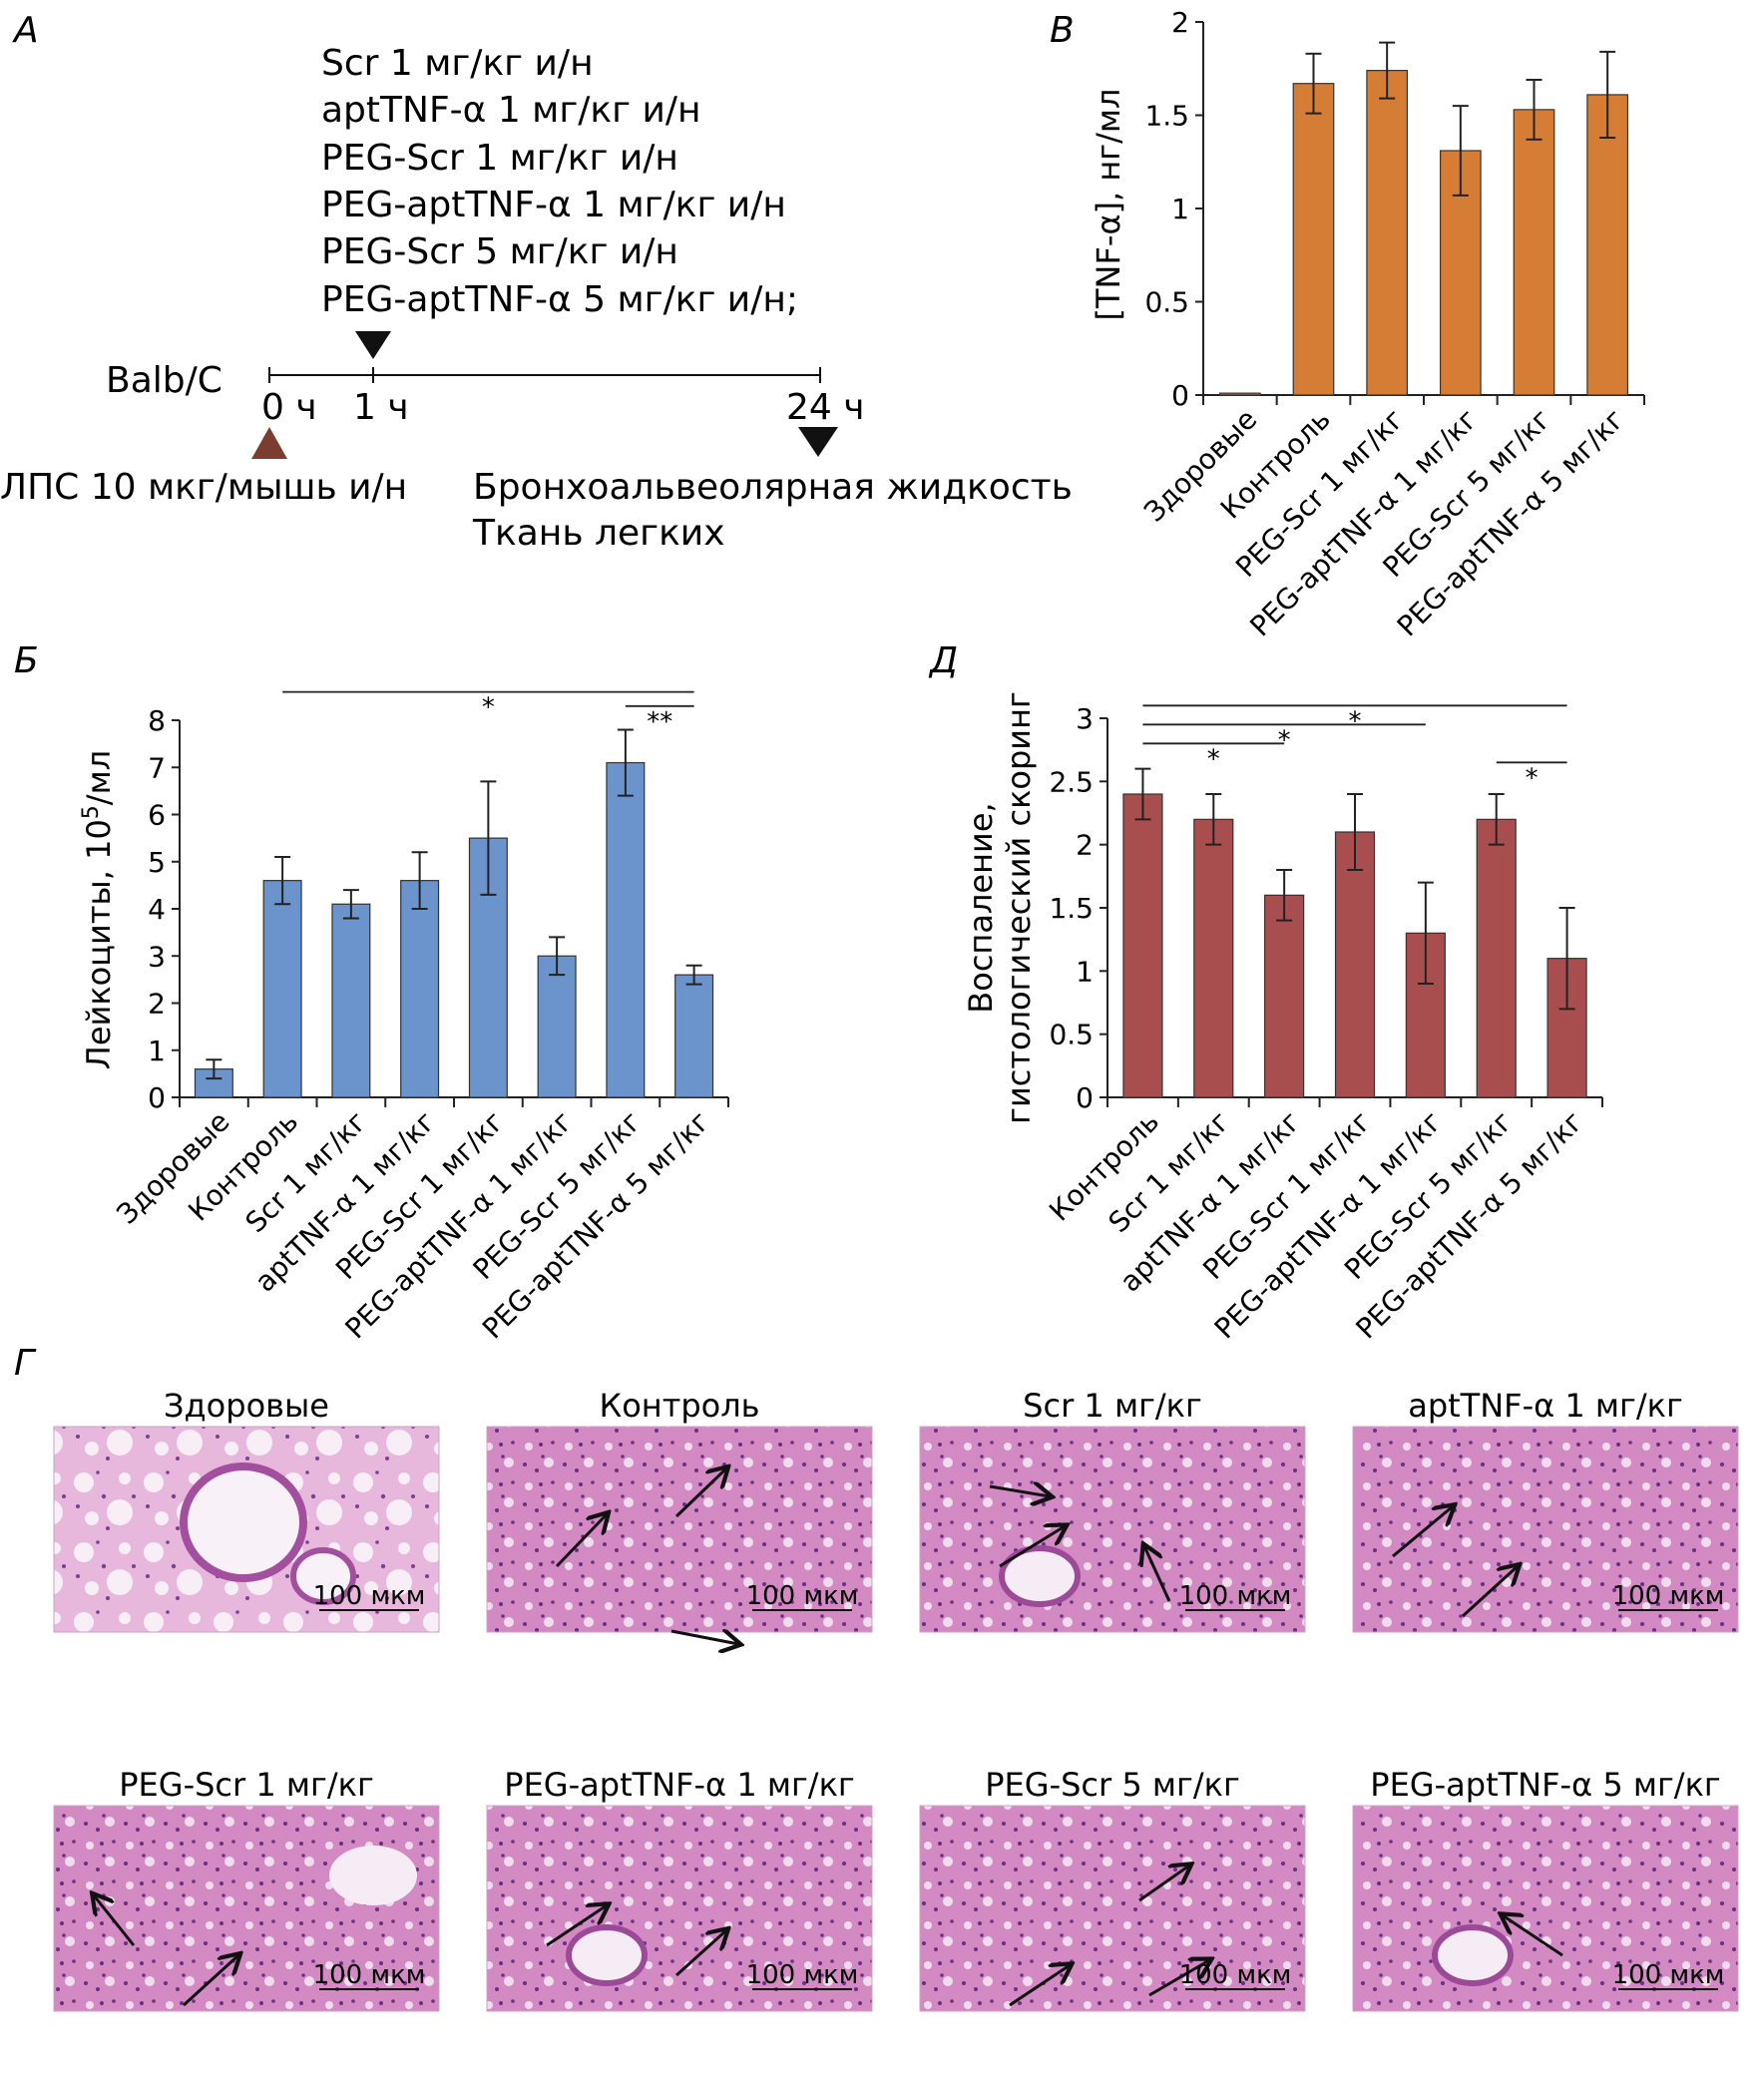 Image resolution: width=1764 pixels, height=2084 pixels. I want to click on panel-letter-g: Г, so click(25, 1363).